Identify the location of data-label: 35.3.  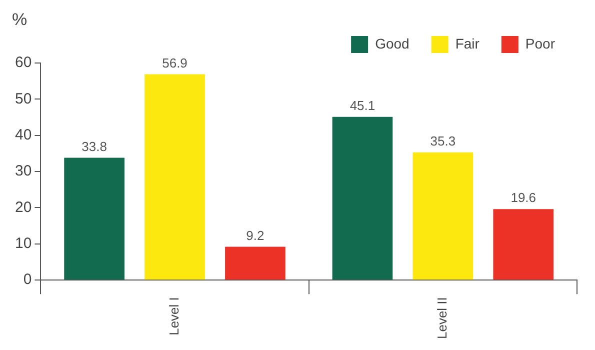
(443, 140).